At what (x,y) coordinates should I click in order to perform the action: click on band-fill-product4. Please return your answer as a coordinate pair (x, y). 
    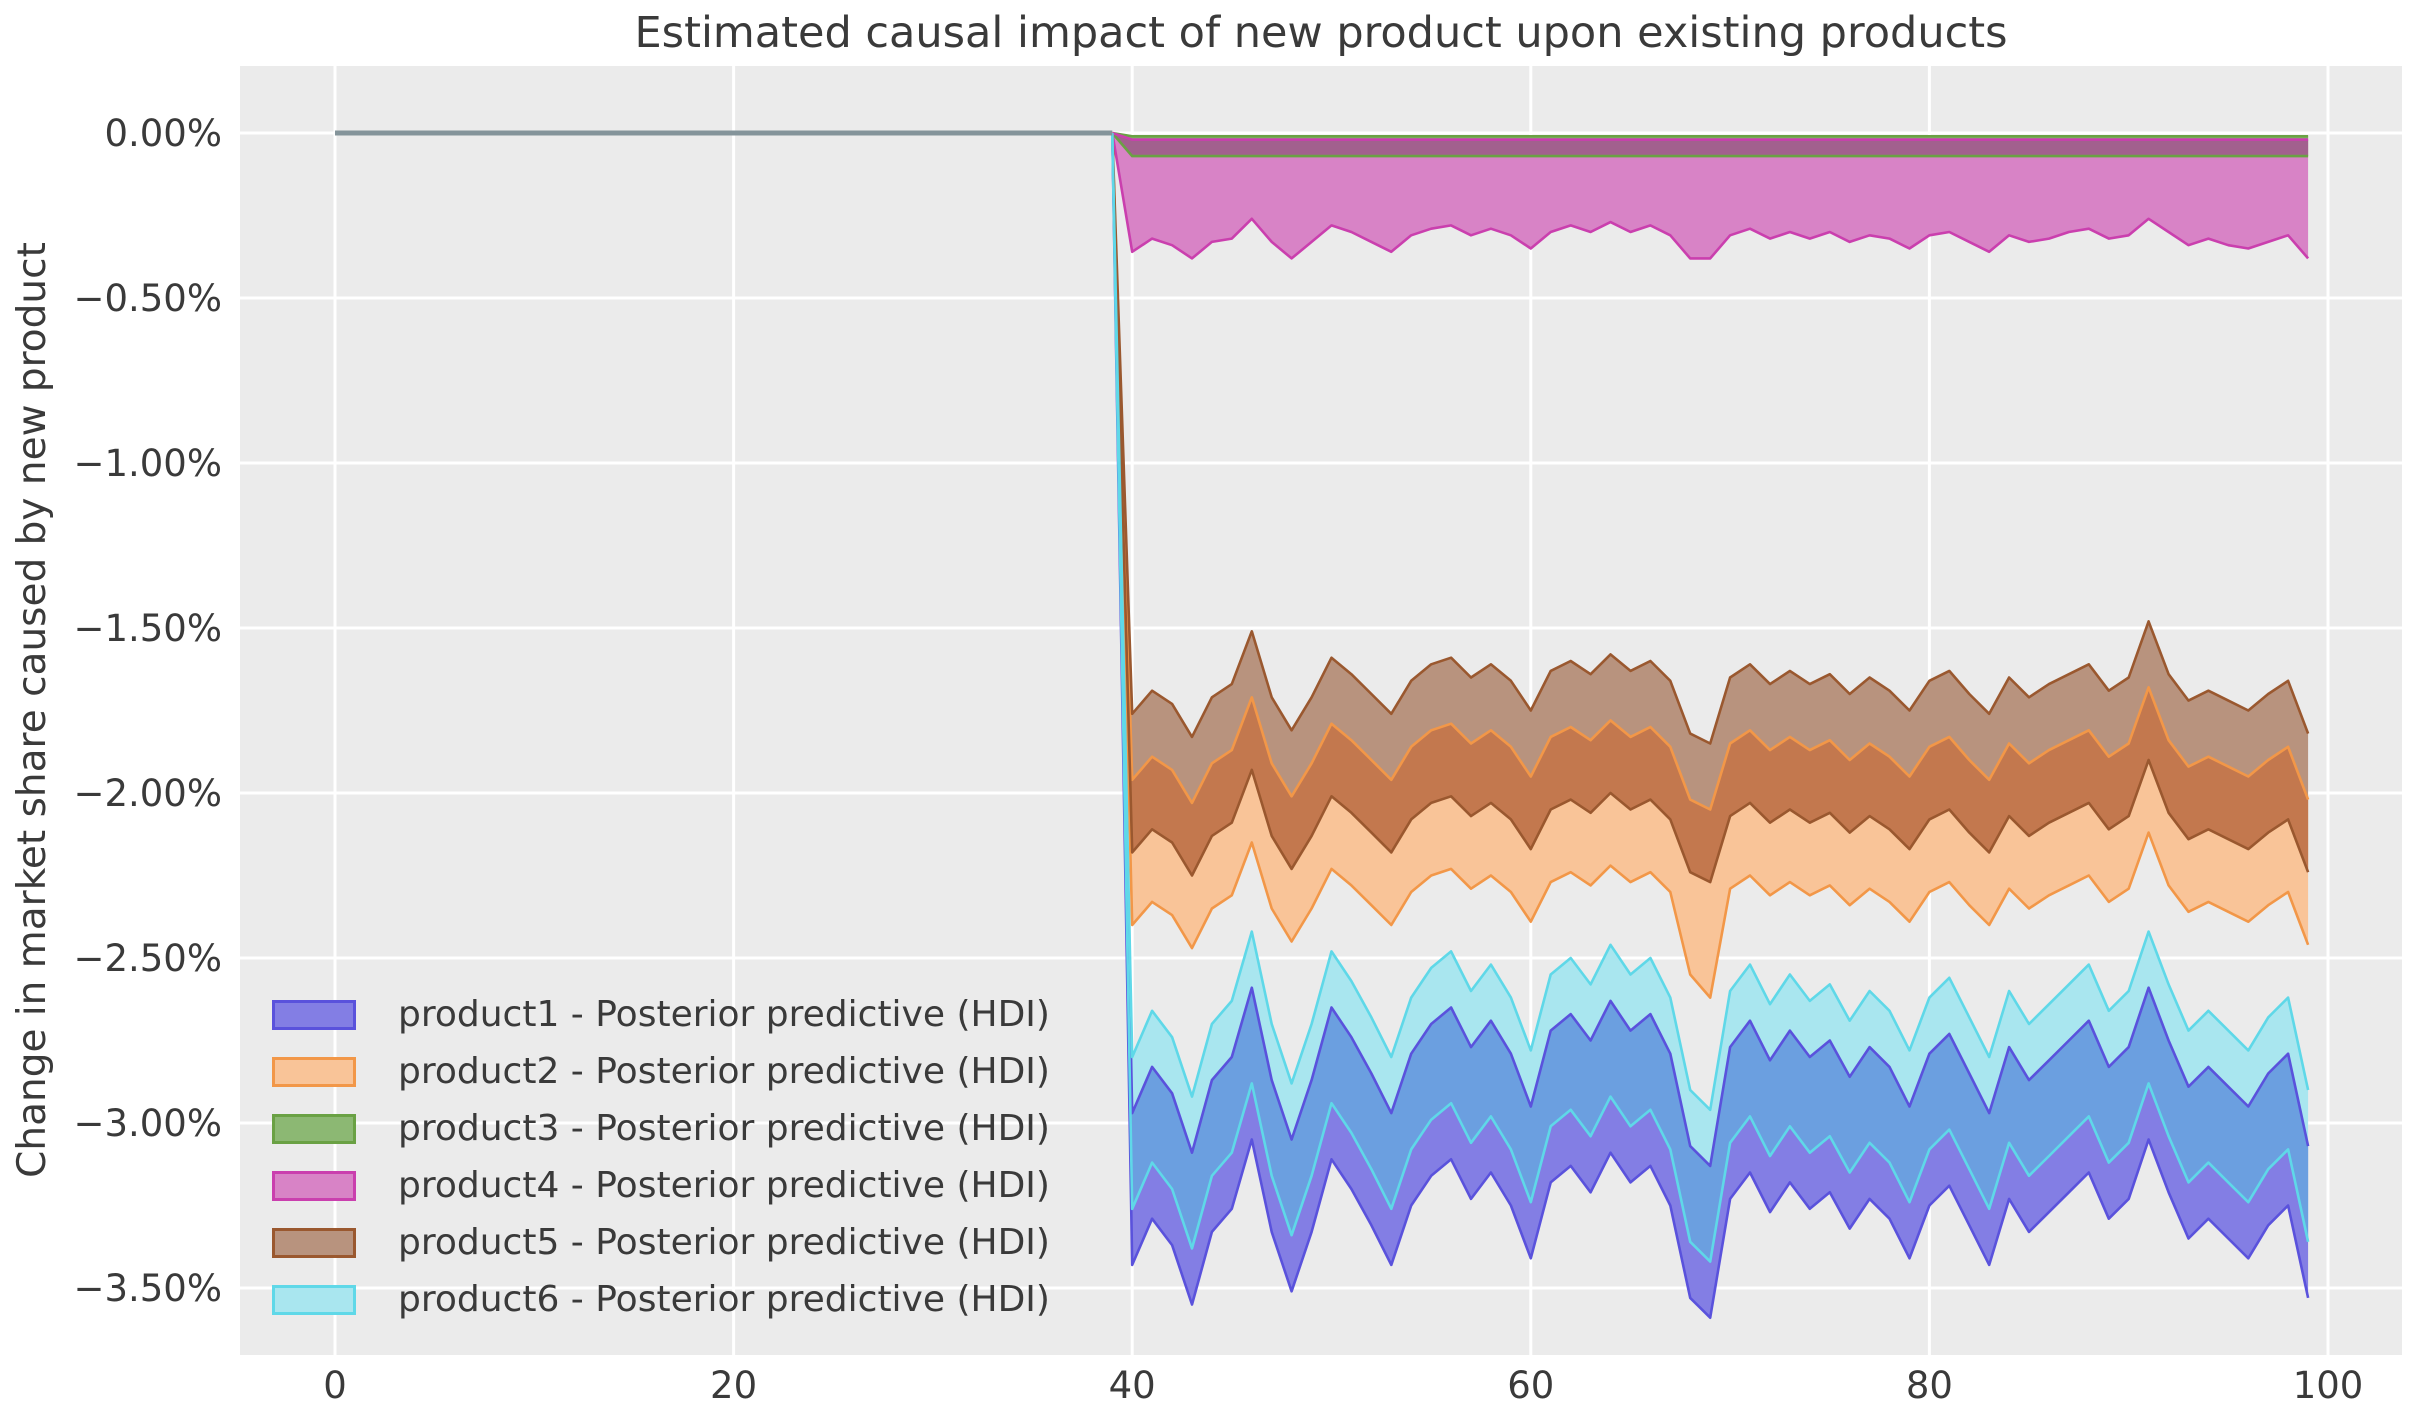
    Looking at the image, I should click on (1710, 196).